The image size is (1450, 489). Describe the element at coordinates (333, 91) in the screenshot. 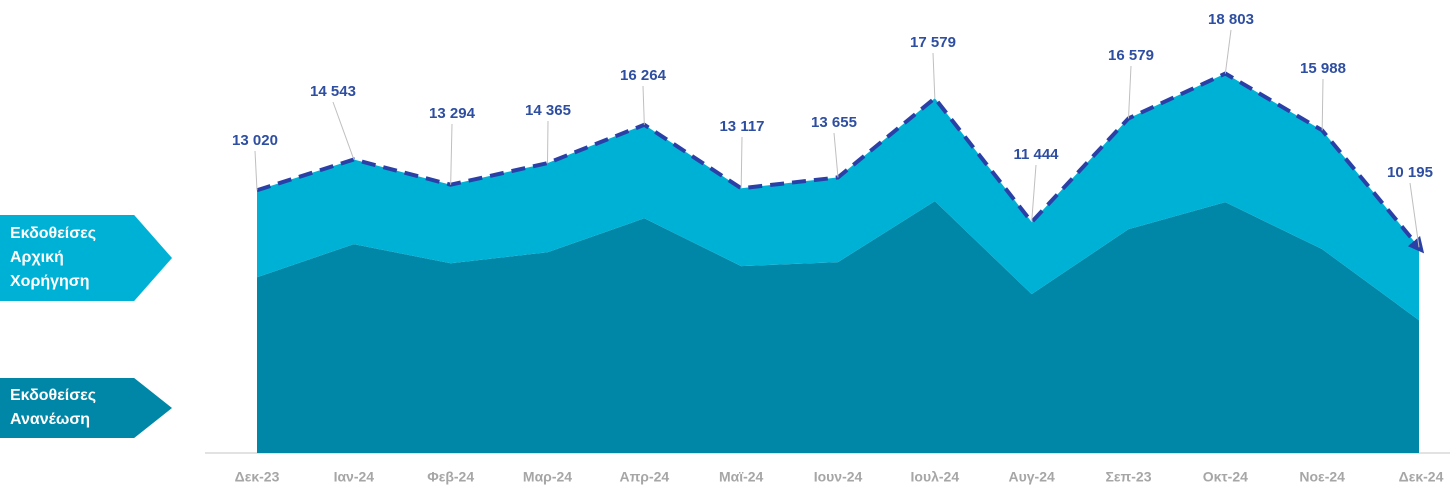

I see `total-label: 14 543` at that location.